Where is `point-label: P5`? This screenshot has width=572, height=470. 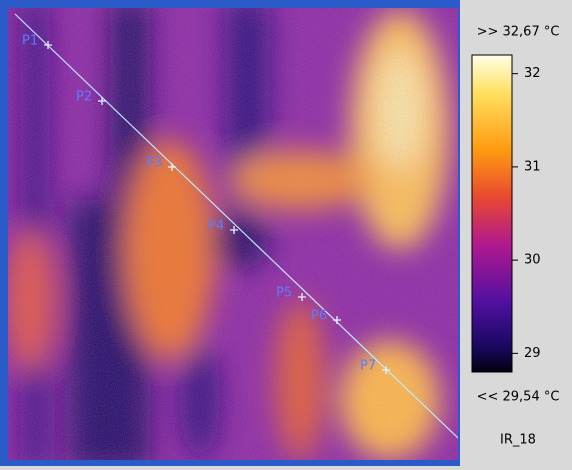
point-label: P5 is located at coordinates (284, 293).